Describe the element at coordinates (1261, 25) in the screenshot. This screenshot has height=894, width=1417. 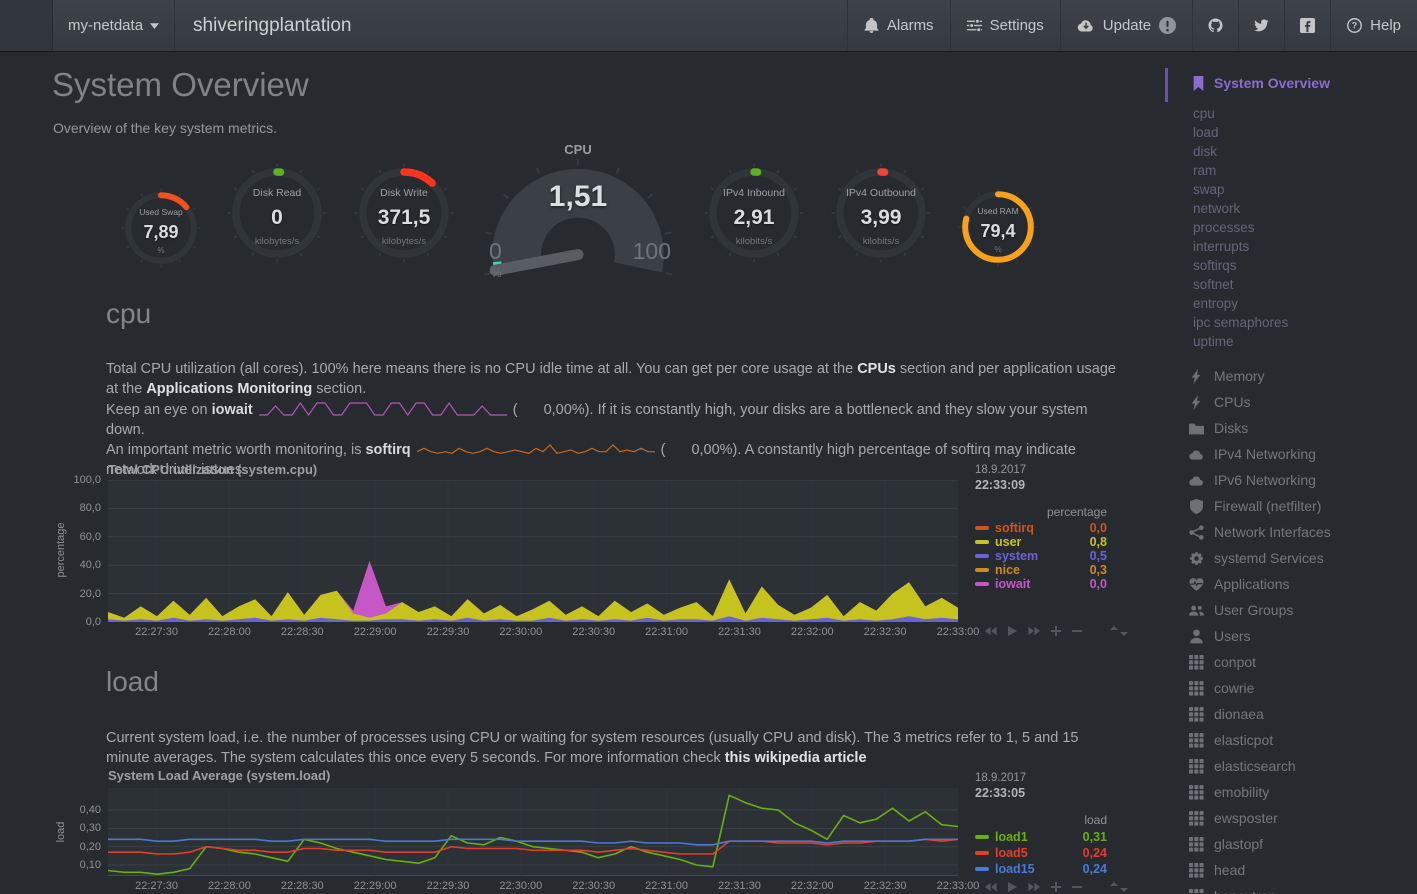
I see `twitter-button` at that location.